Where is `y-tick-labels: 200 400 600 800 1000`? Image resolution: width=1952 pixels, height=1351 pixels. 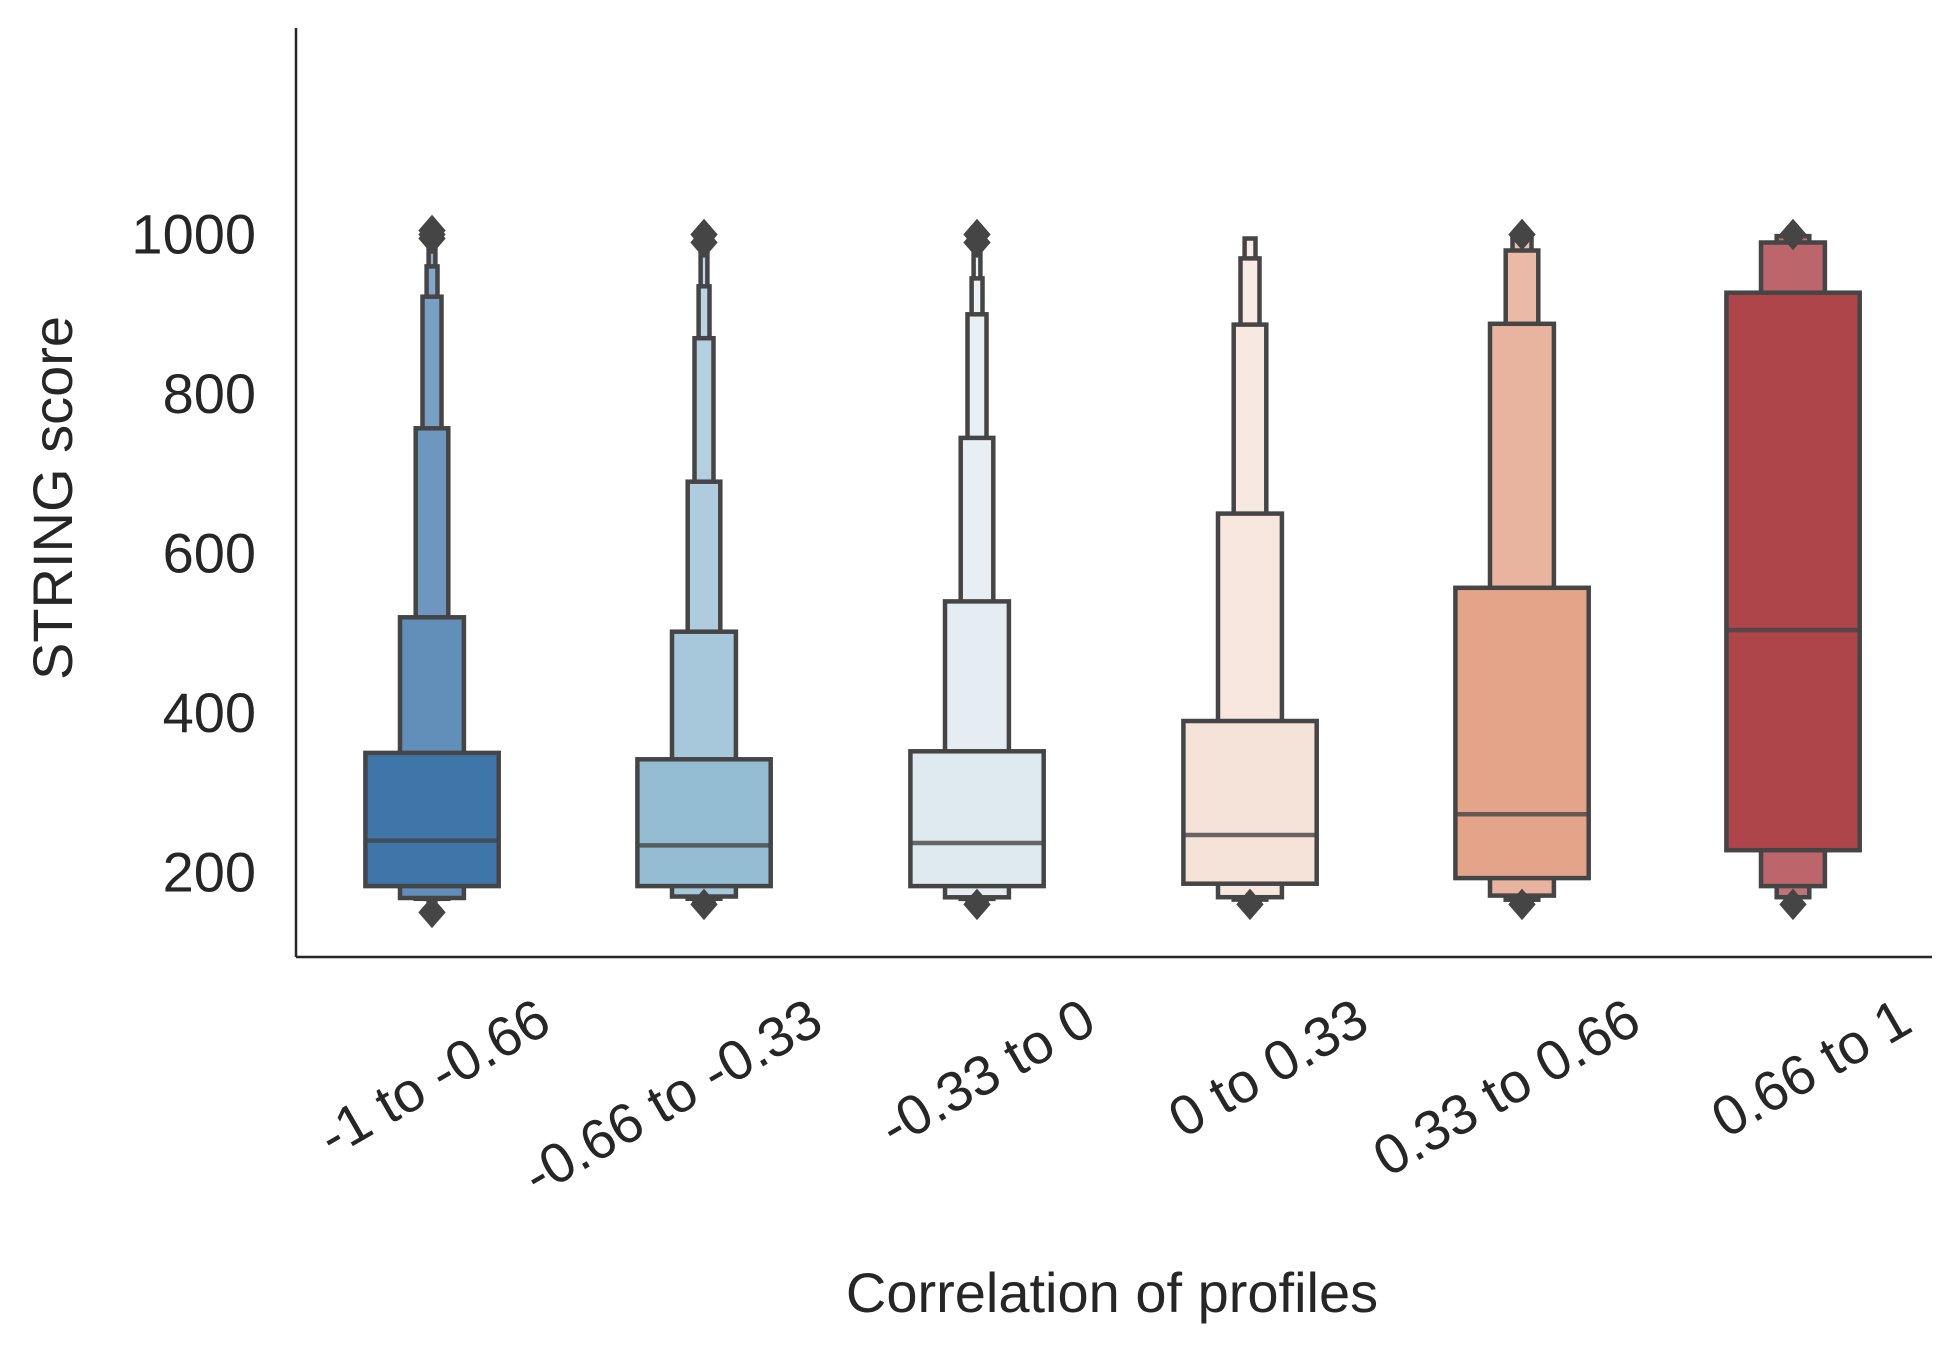
y-tick-labels: 200 400 600 800 1000 is located at coordinates (193, 553).